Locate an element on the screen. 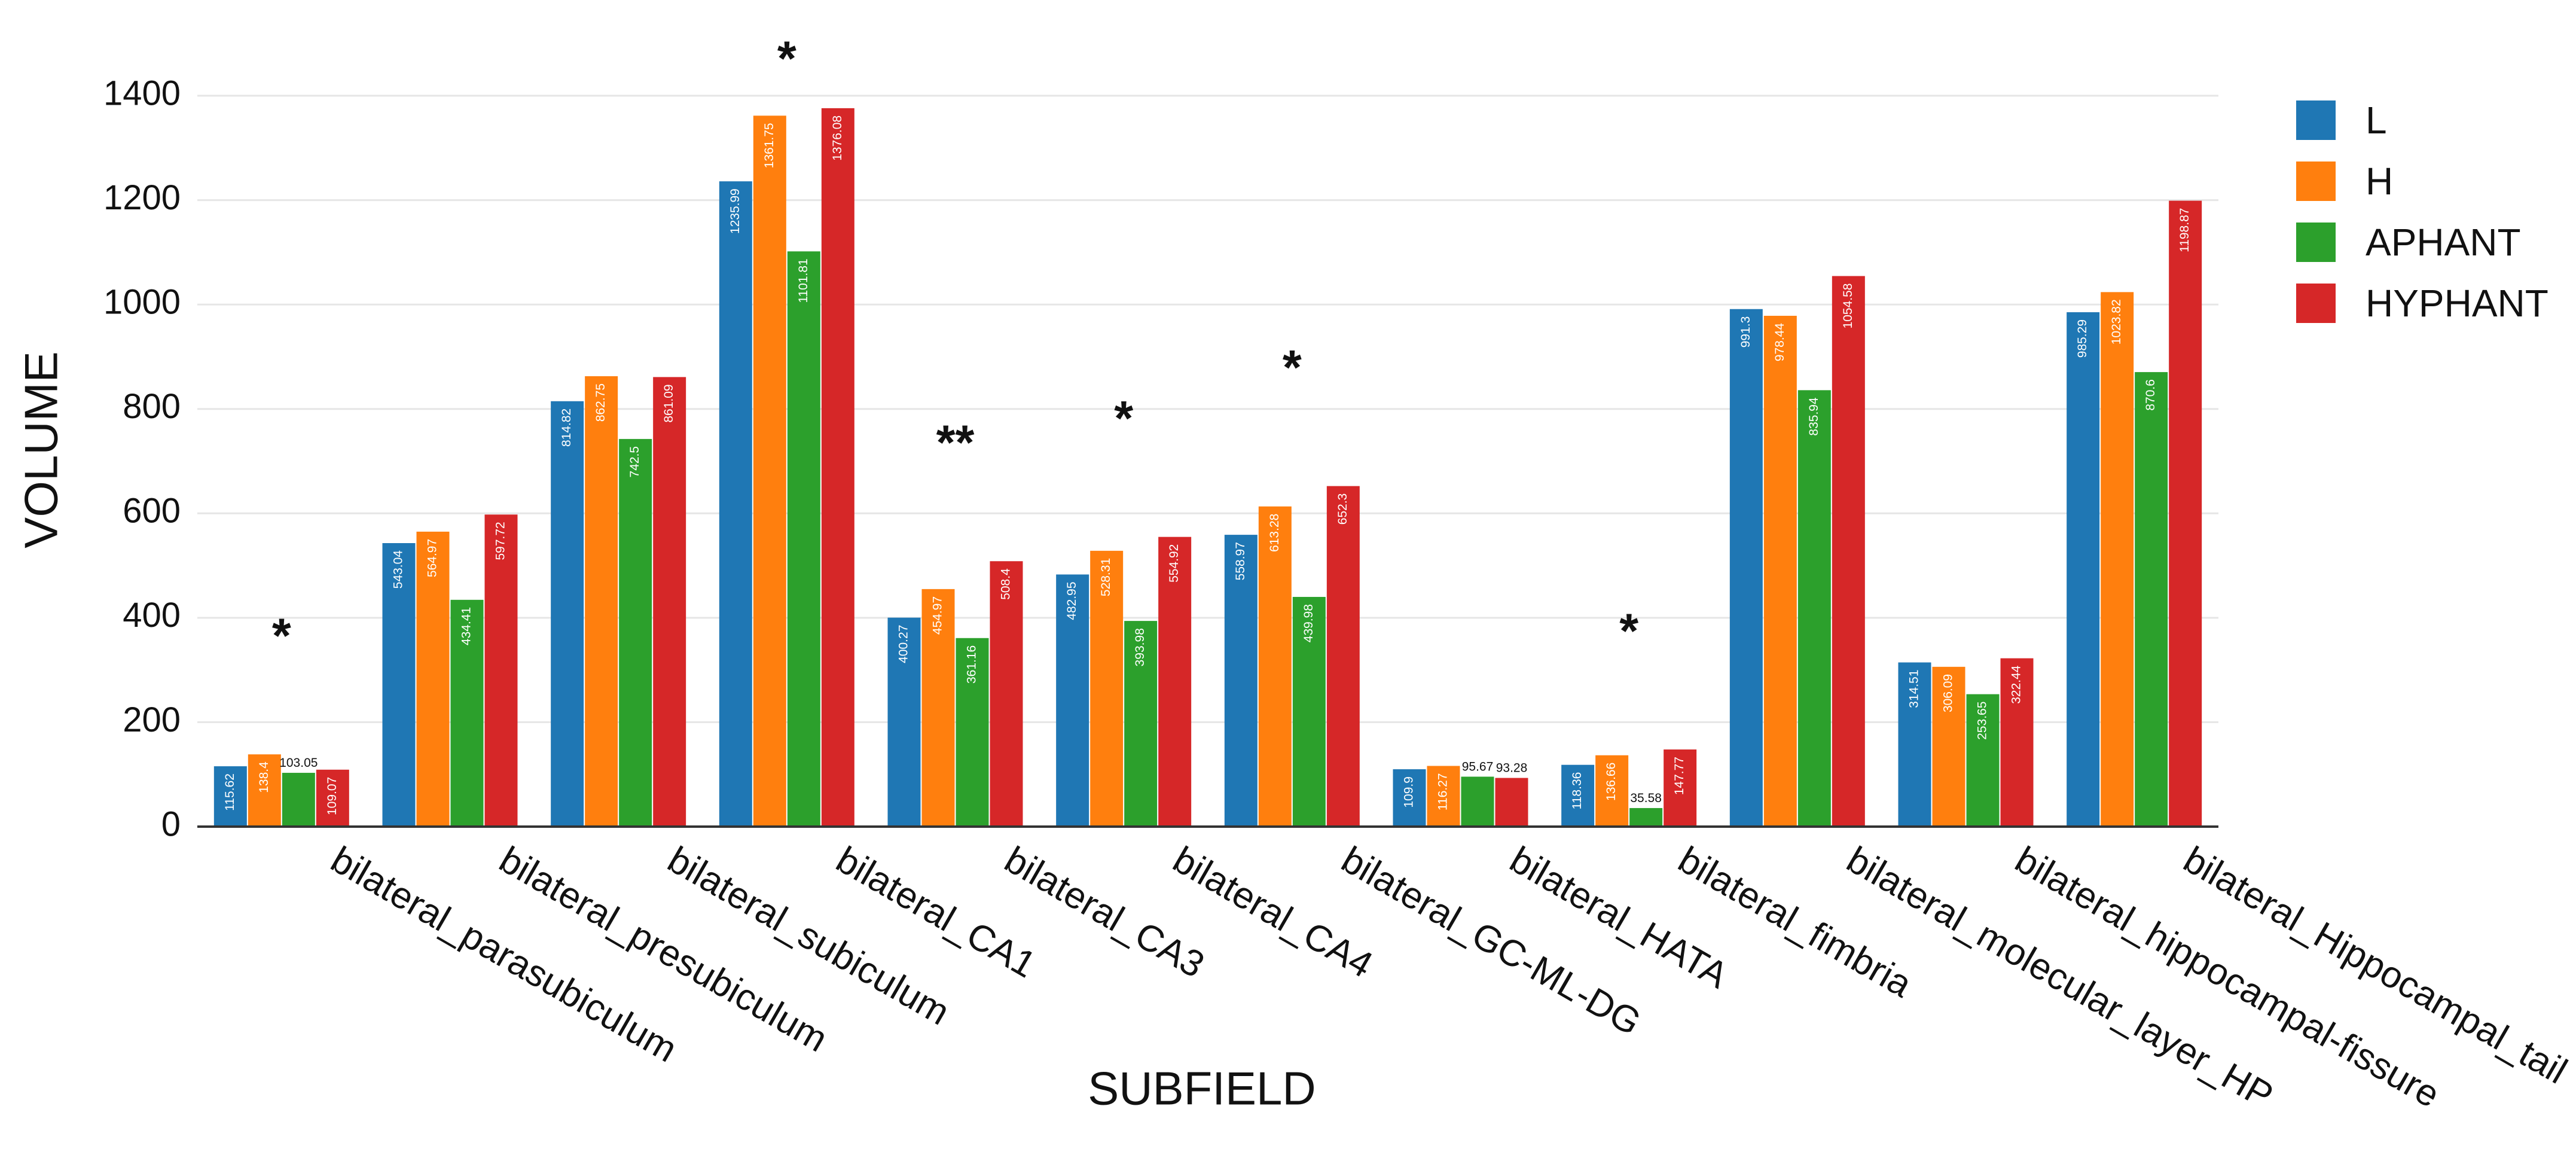  value-label-h-bilateral-gc-ml-dg: 613.28 is located at coordinates (1274, 533).